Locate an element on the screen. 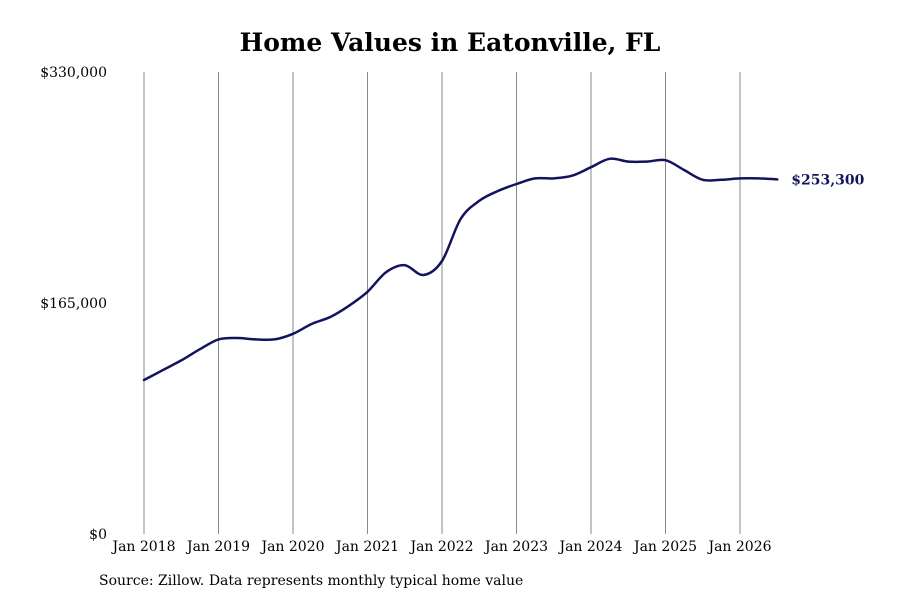 The height and width of the screenshot is (600, 900). y-tick-label: $0 is located at coordinates (98, 535).